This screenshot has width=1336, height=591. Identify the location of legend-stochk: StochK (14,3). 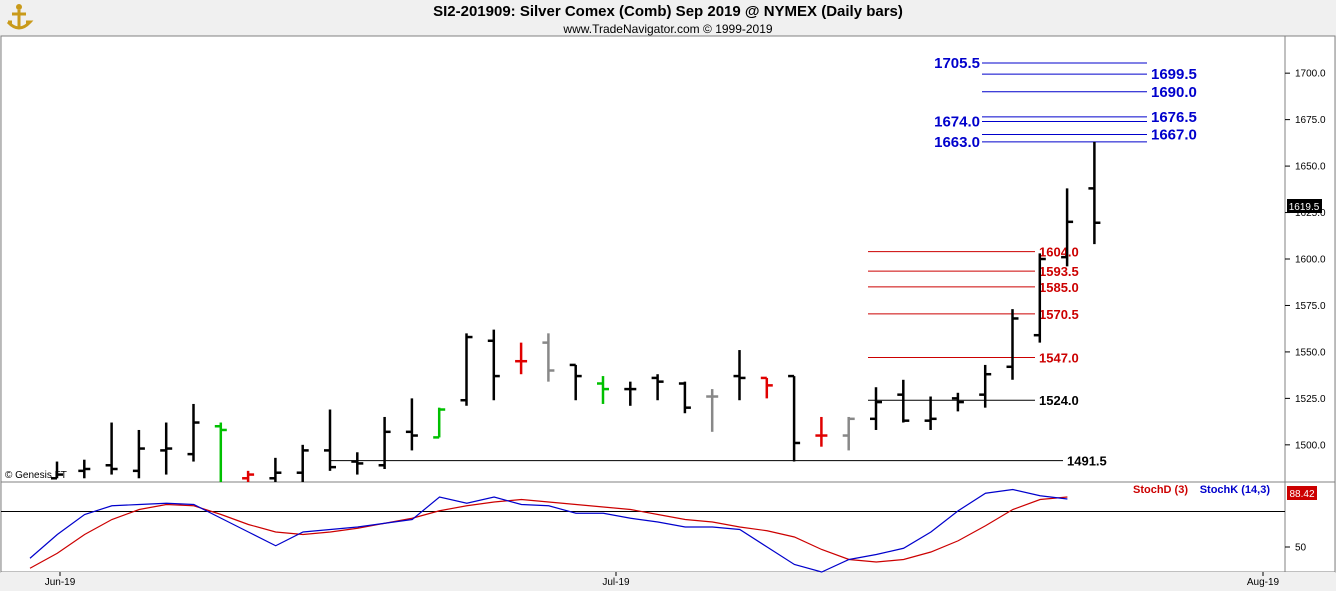
(1235, 490).